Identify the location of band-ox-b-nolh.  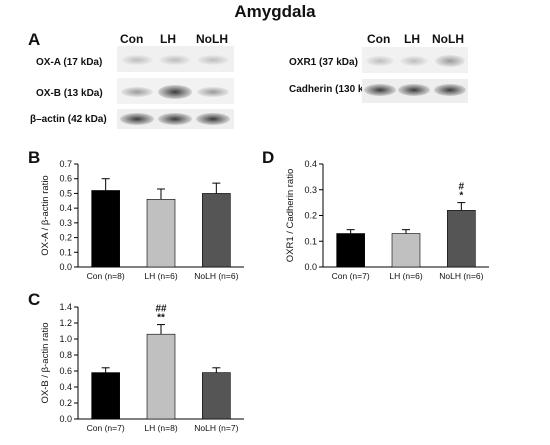
(213, 92).